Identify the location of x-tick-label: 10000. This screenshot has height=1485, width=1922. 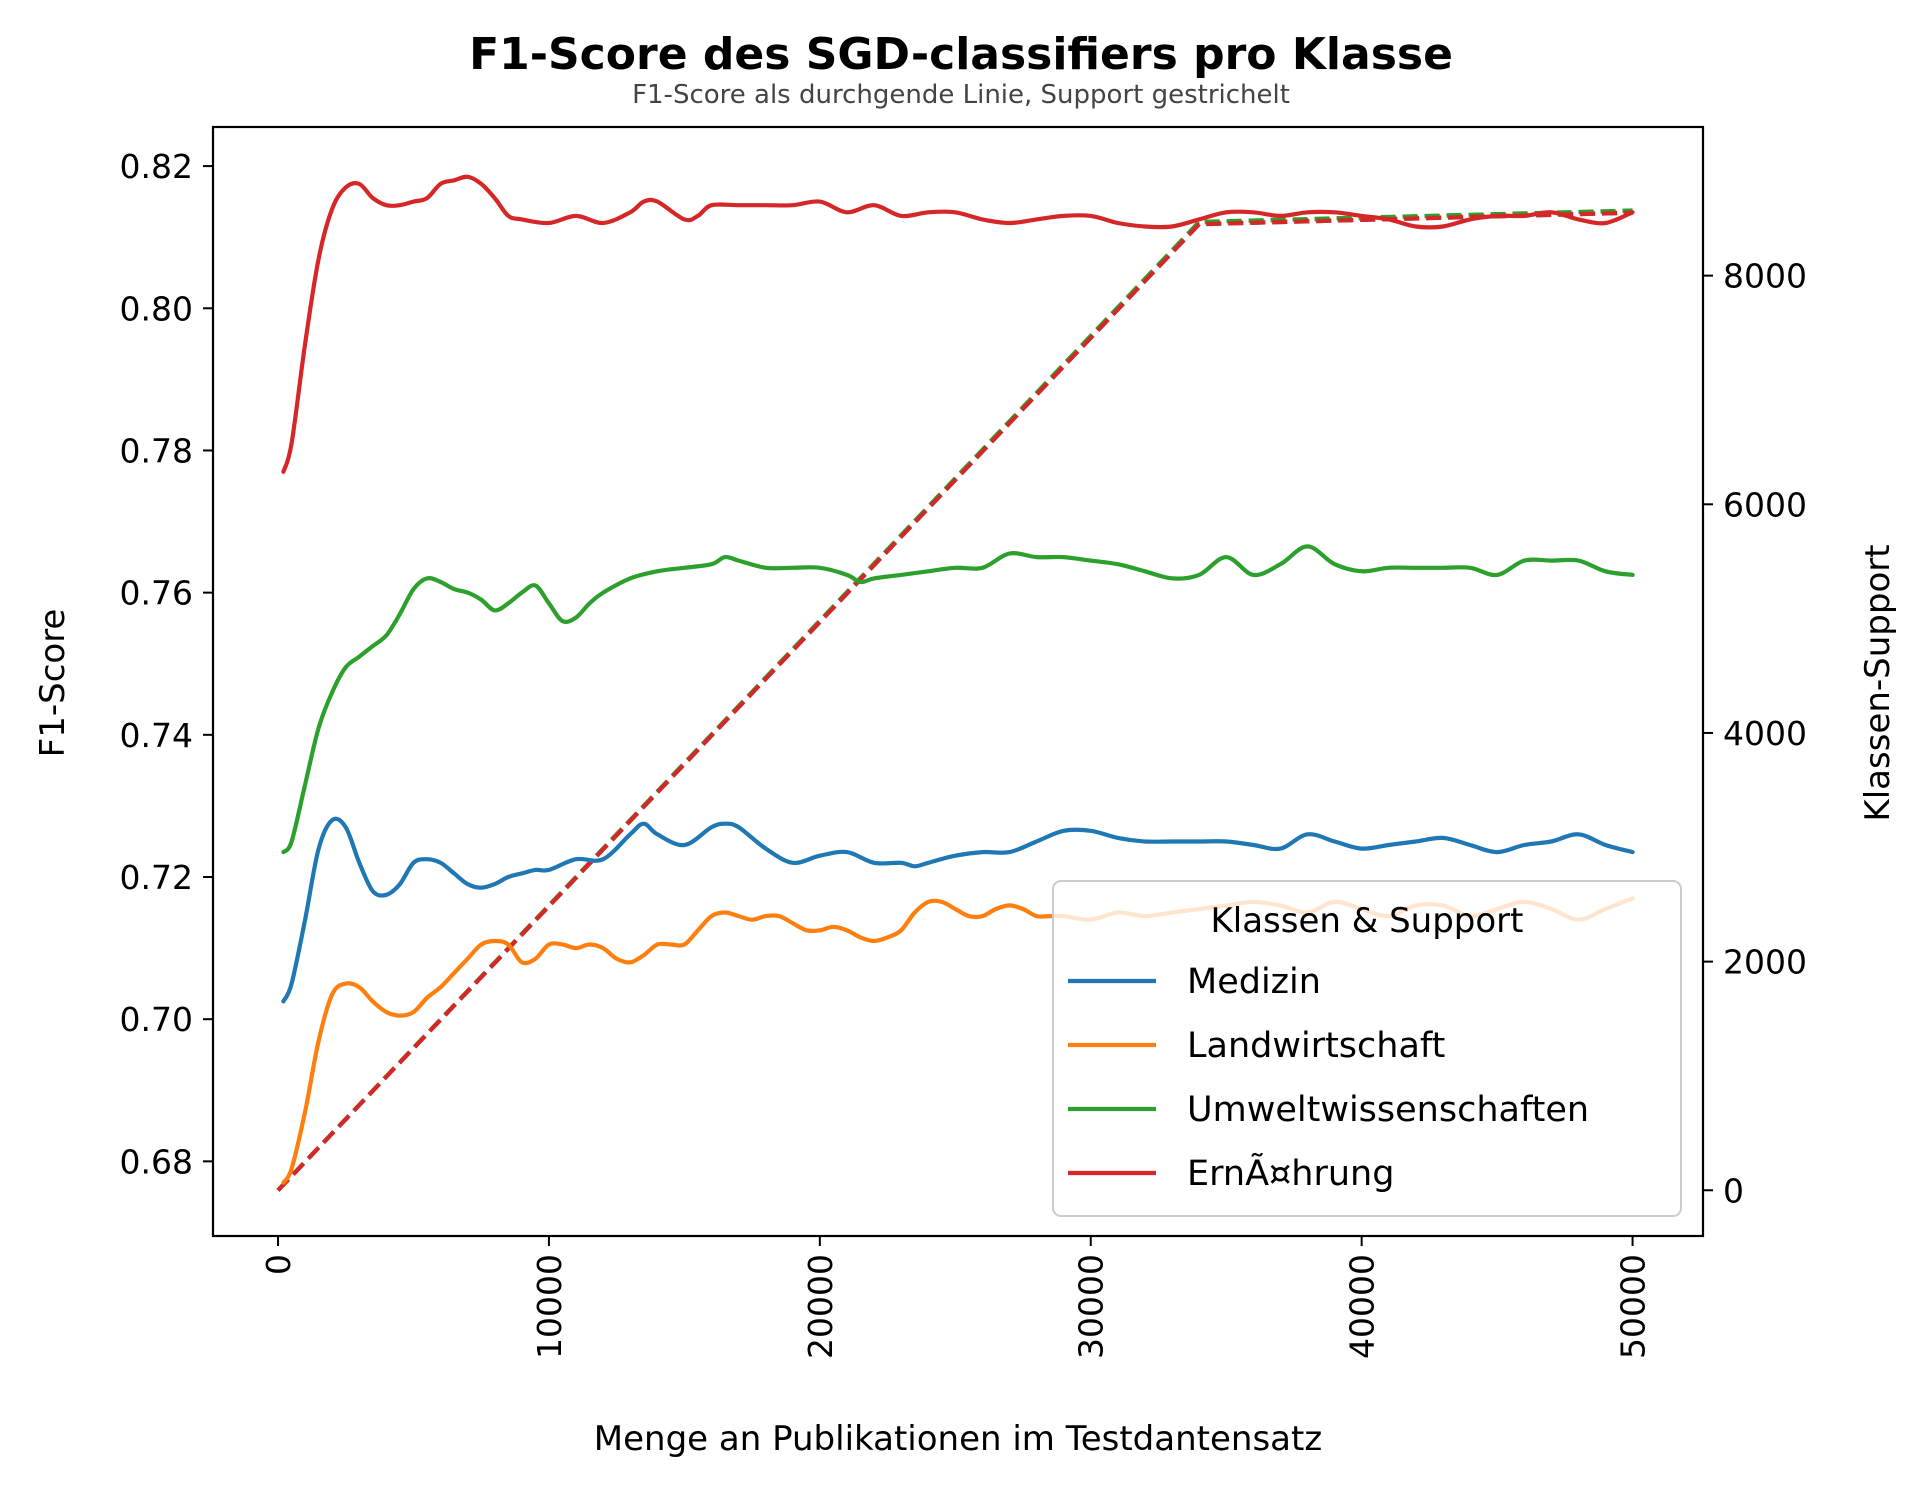
(549, 1306).